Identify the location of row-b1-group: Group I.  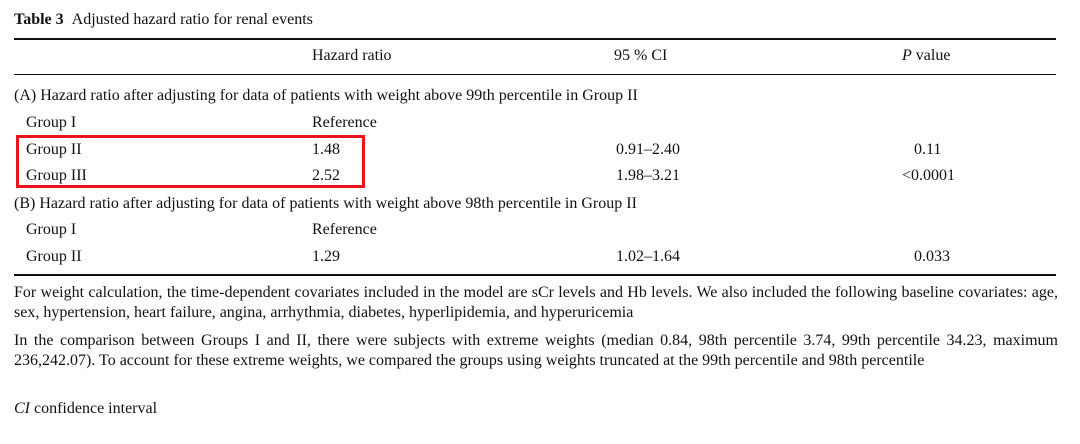
(51, 229).